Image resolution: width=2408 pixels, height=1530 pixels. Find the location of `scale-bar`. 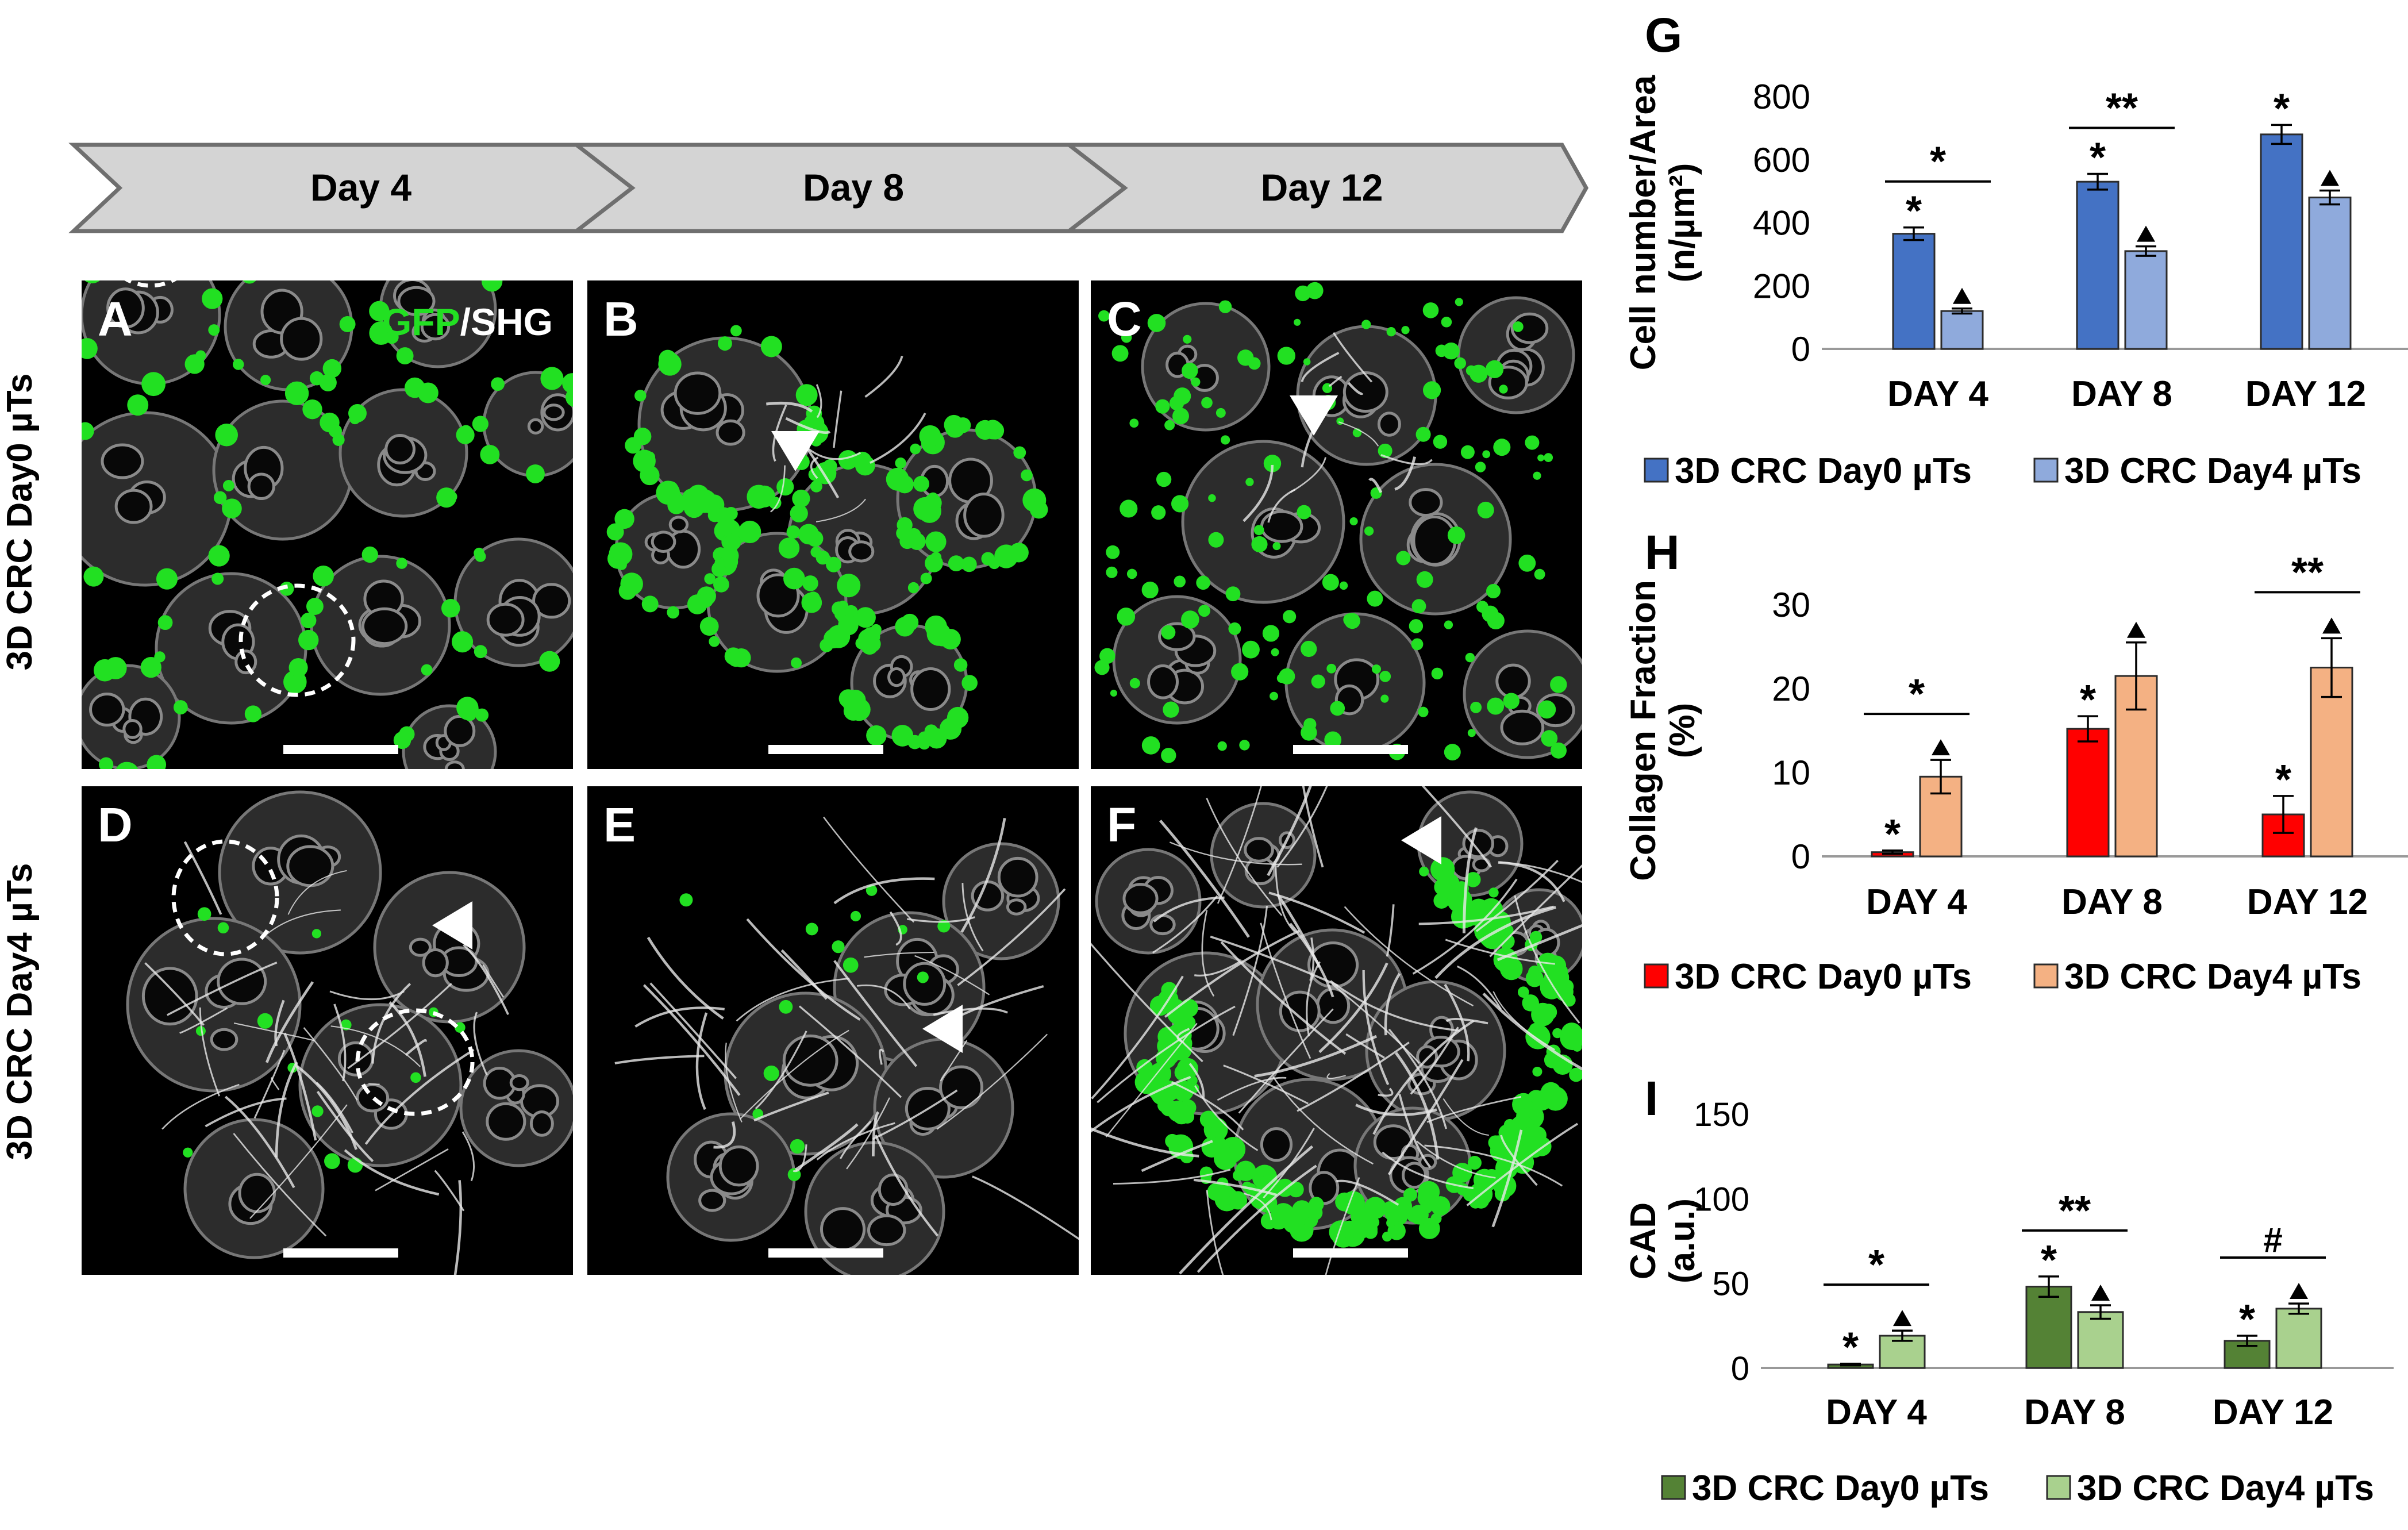

scale-bar is located at coordinates (340, 750).